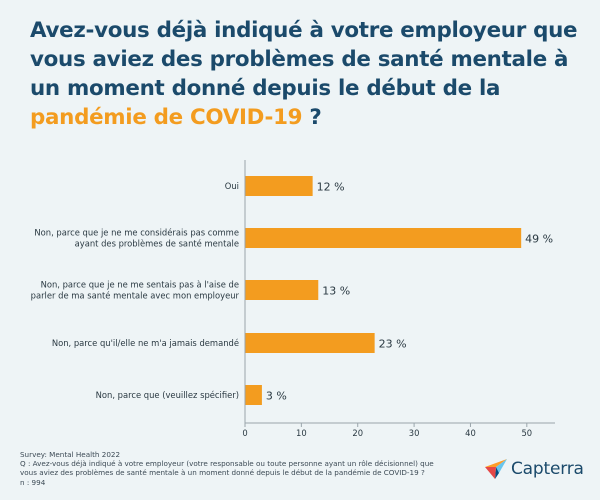 The height and width of the screenshot is (500, 600). What do you see at coordinates (539, 239) in the screenshot?
I see `data-label: 49 %` at bounding box center [539, 239].